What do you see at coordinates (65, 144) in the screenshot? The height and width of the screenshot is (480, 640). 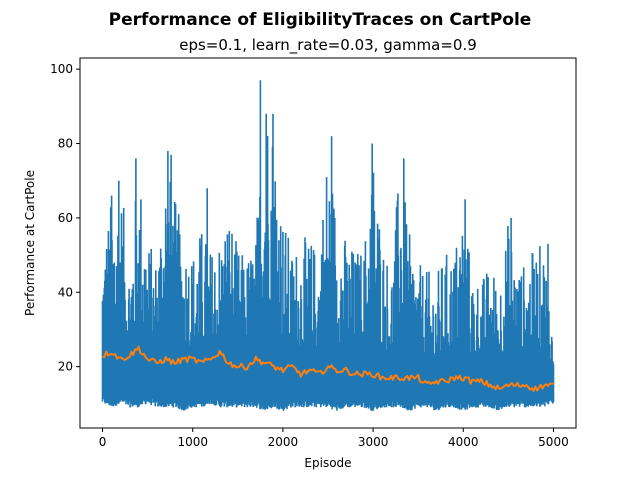 I see `y-tick-label: 80` at bounding box center [65, 144].